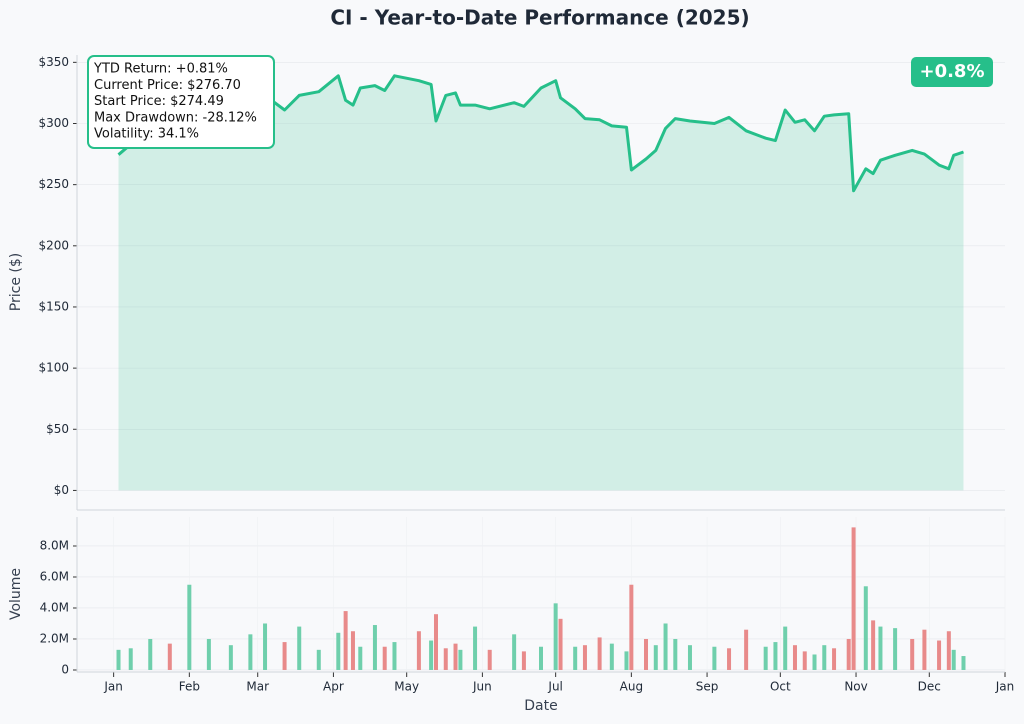 Image resolution: width=1024 pixels, height=724 pixels. What do you see at coordinates (333, 687) in the screenshot?
I see `x-tick-label: Apr` at bounding box center [333, 687].